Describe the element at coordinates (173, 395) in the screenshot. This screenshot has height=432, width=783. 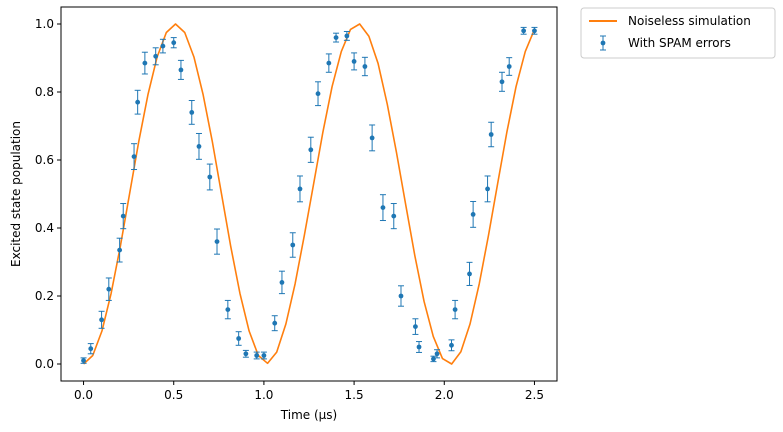
I see `x-tick-label: 0.5` at that location.